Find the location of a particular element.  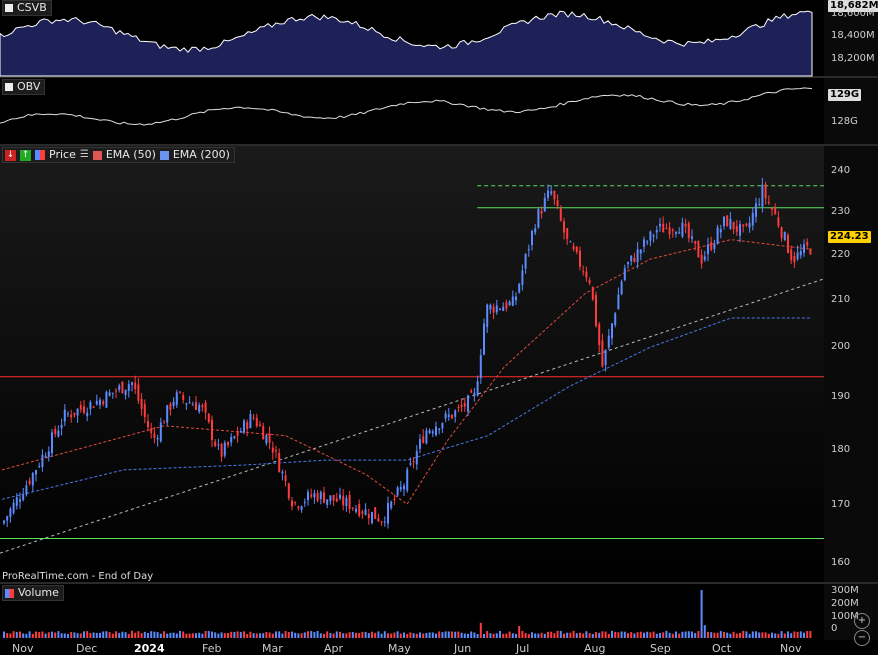

price-legend-label: Price is located at coordinates (62, 154).